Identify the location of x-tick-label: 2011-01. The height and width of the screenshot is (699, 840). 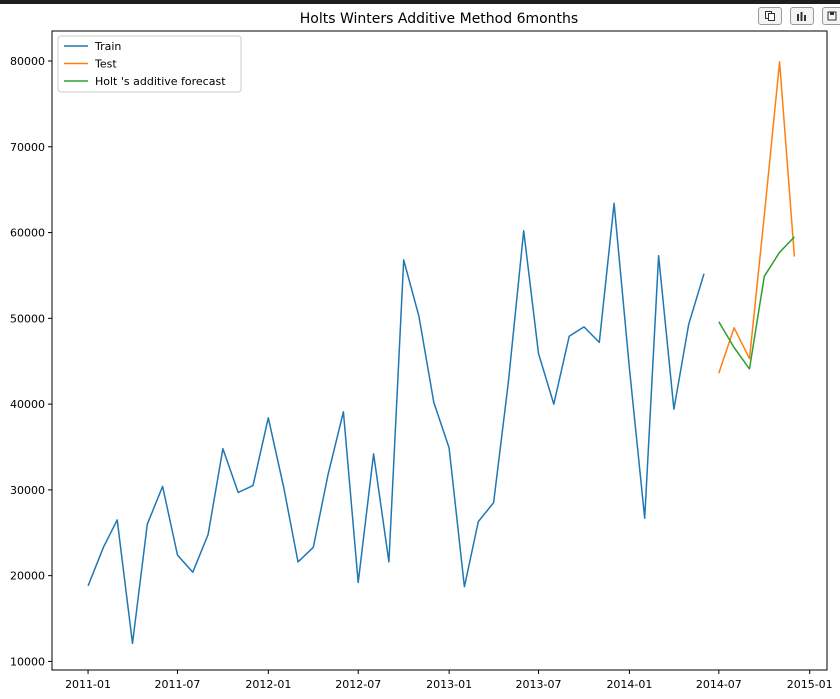
(88, 684).